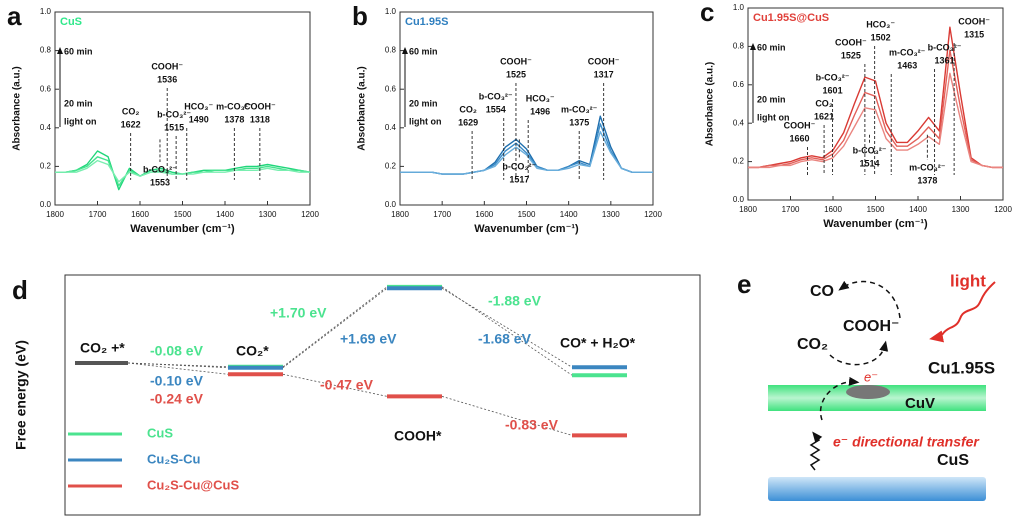  What do you see at coordinates (744, 284) in the screenshot?
I see `panel-letter: e` at bounding box center [744, 284].